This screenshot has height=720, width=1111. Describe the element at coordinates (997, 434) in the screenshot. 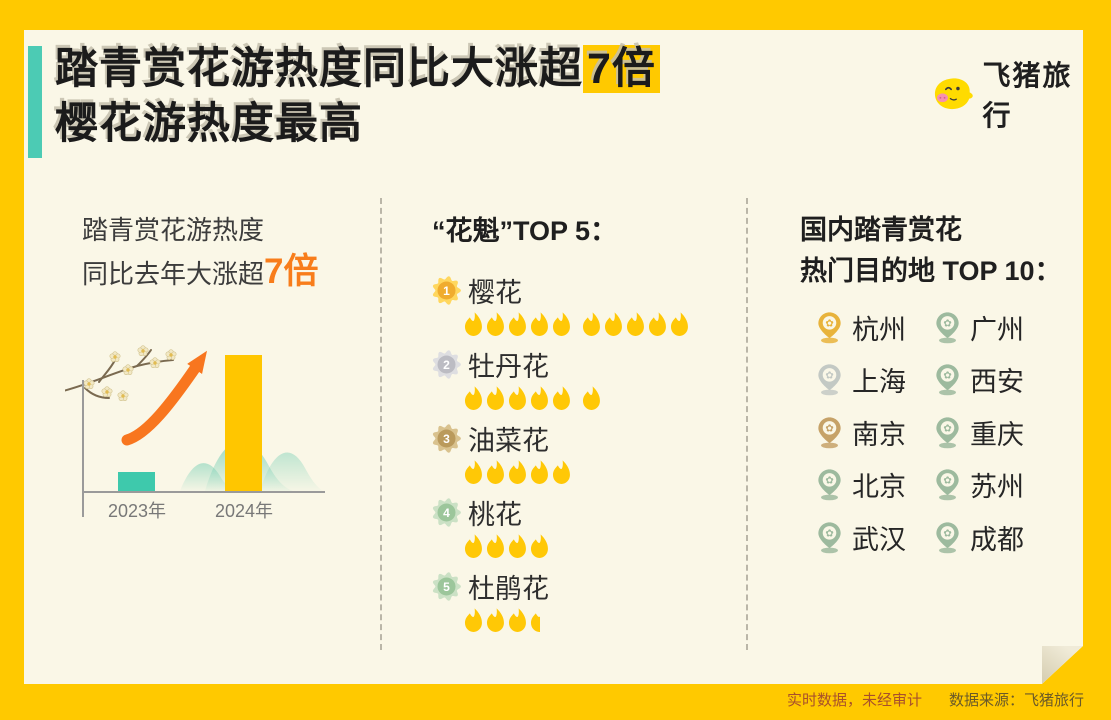

I see `city-name: 重庆` at that location.